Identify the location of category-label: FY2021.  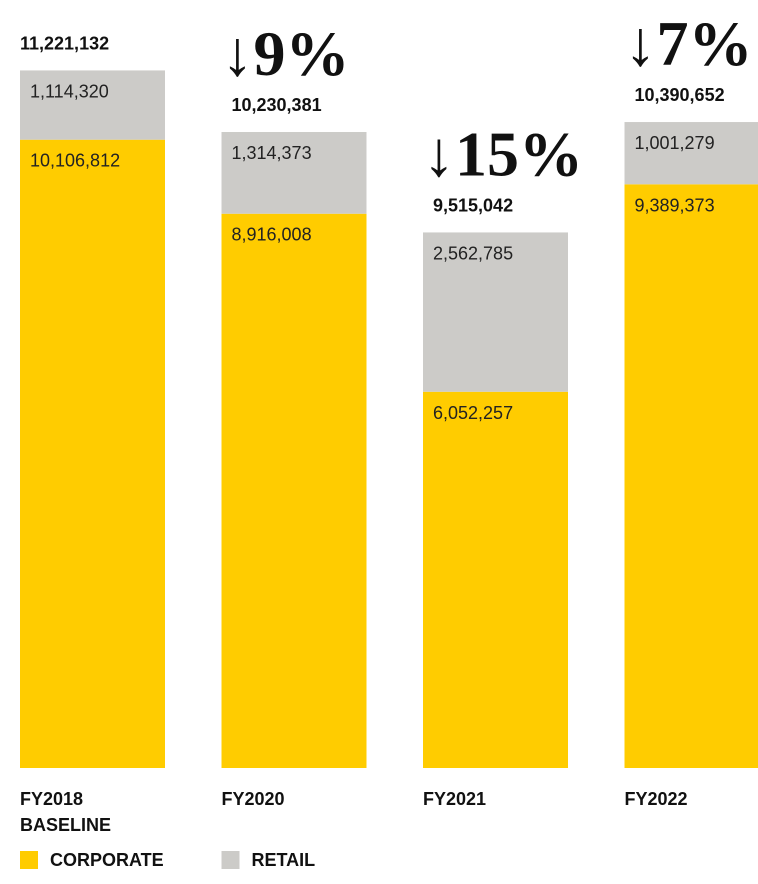
(455, 799).